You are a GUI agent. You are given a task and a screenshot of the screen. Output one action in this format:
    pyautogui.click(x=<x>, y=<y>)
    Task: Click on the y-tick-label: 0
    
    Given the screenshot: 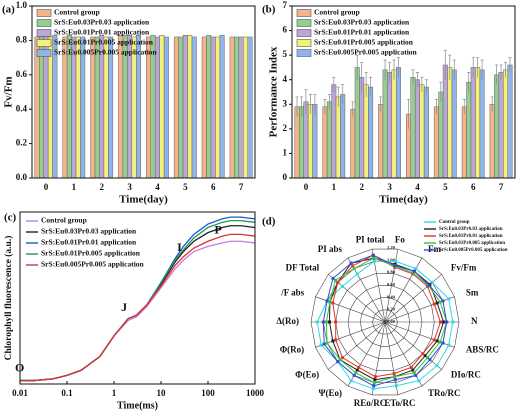 What is the action you would take?
    pyautogui.click(x=285, y=177)
    